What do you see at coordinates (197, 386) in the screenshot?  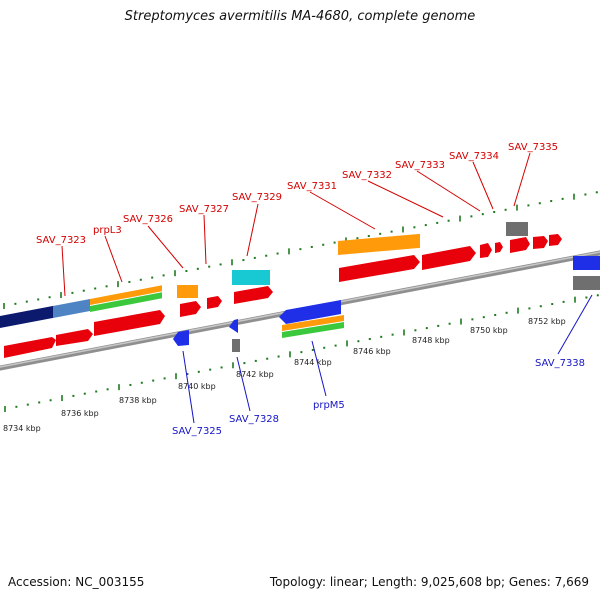 I see `scale-label: 8740 kbp` at bounding box center [197, 386].